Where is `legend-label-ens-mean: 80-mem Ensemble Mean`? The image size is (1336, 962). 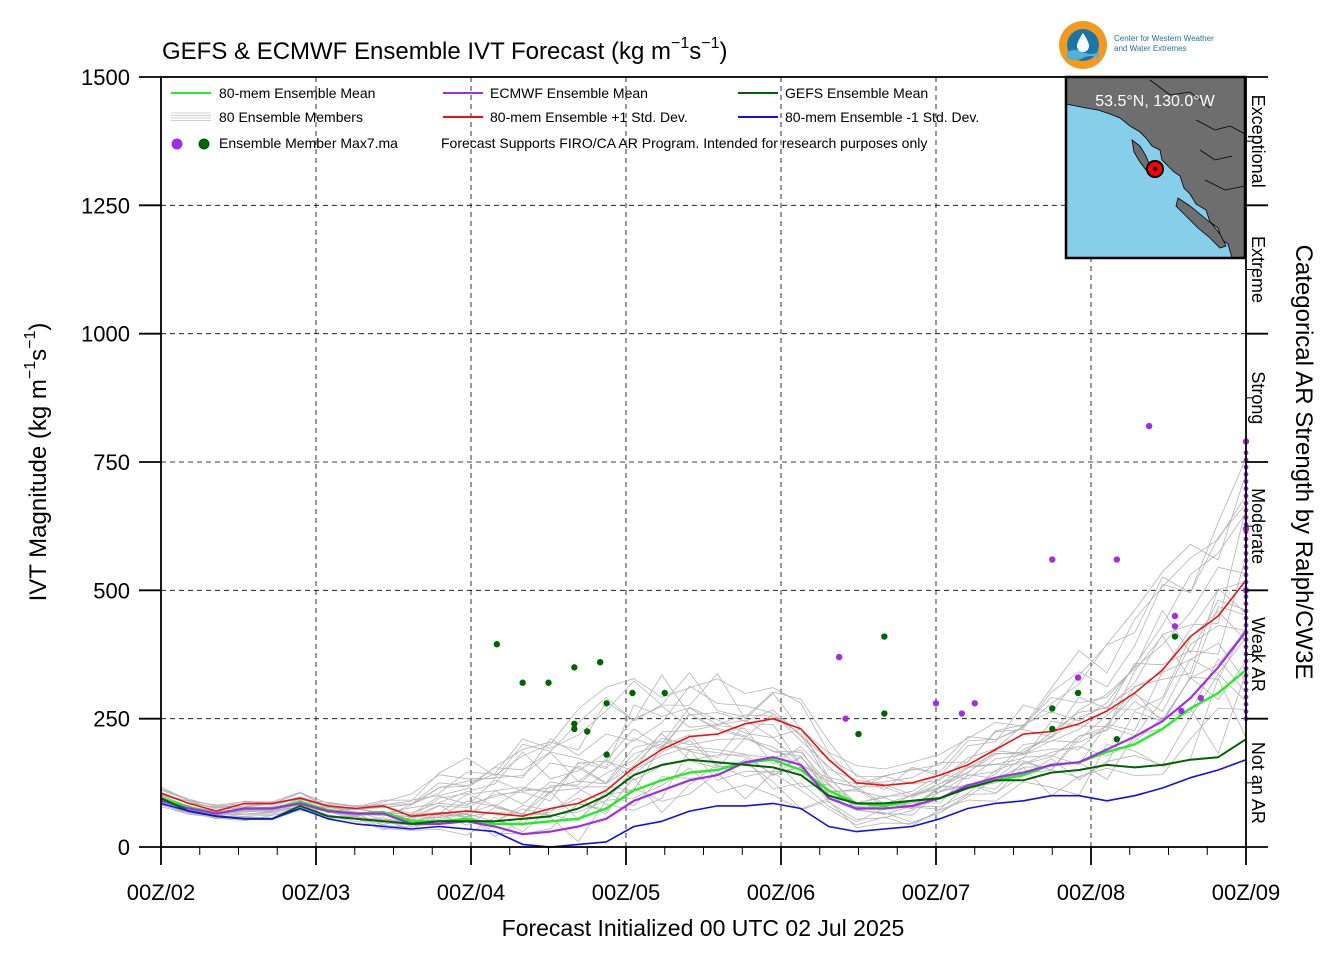 legend-label-ens-mean: 80-mem Ensemble Mean is located at coordinates (297, 93).